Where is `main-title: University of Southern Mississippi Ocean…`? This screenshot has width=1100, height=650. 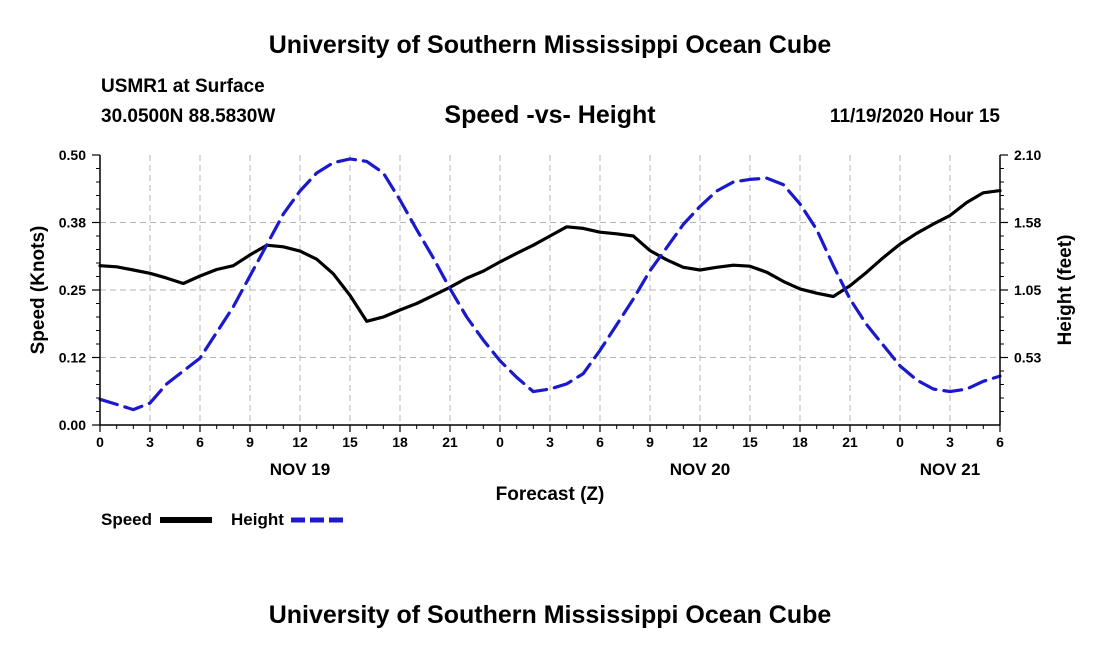 main-title: University of Southern Mississippi Ocean… is located at coordinates (550, 45).